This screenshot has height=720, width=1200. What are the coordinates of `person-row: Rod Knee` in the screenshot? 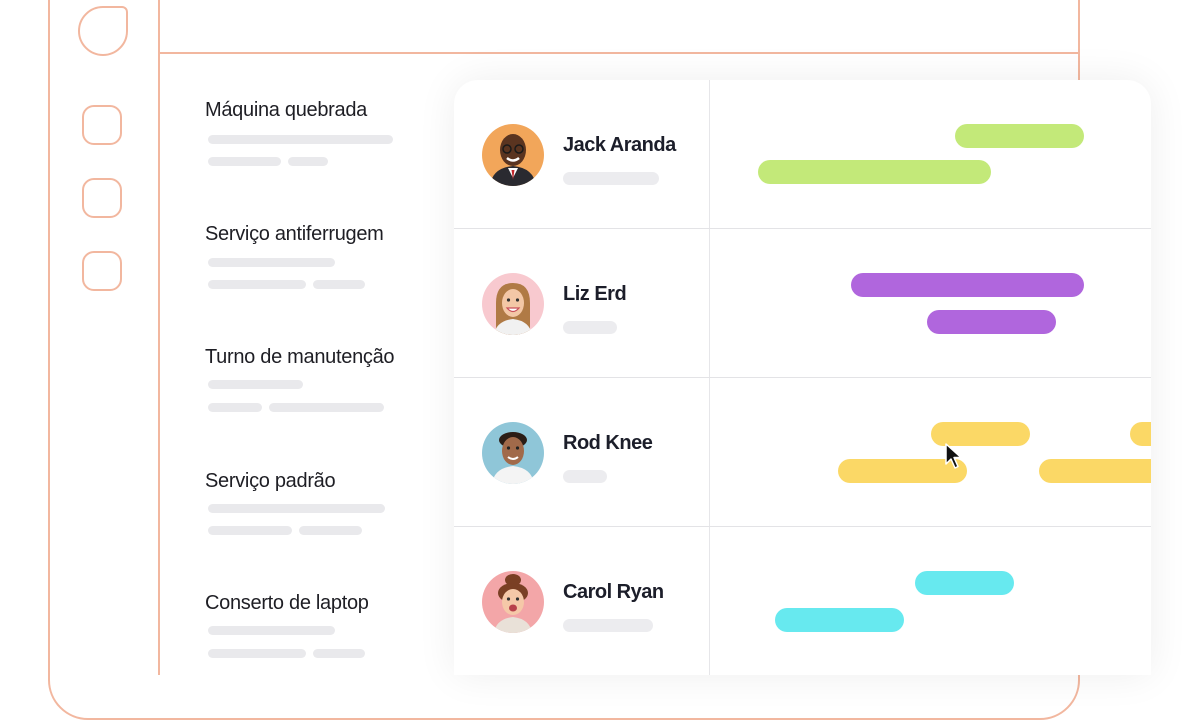 It's located at (802, 452).